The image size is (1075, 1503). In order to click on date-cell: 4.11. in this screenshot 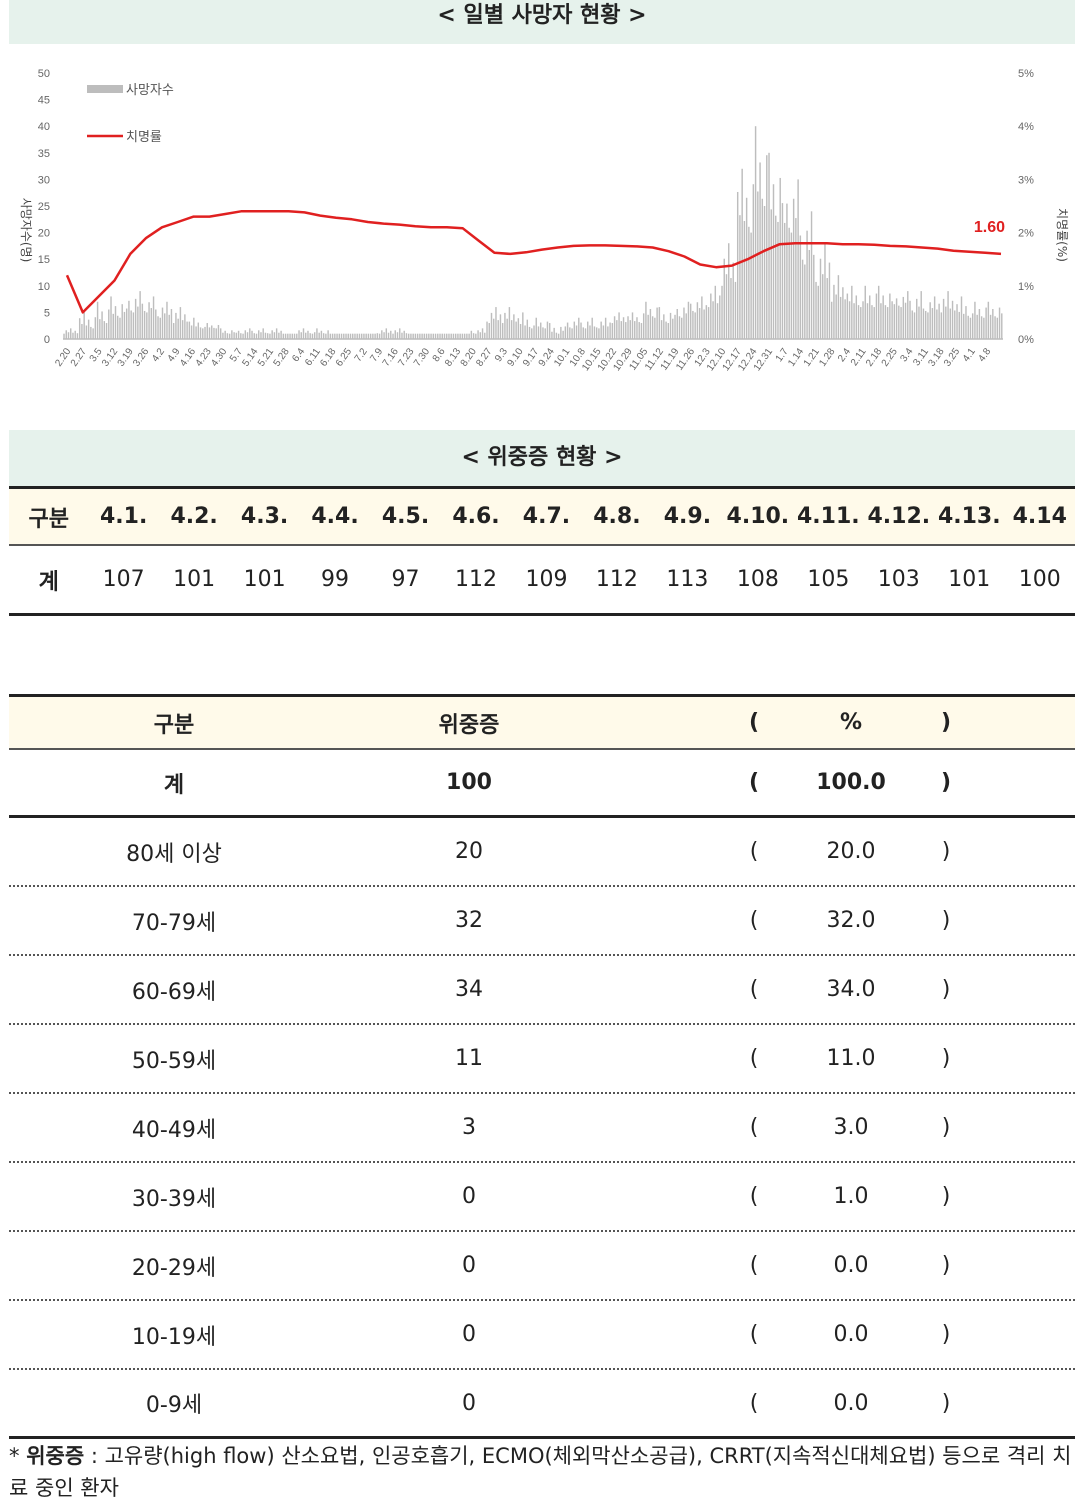, I will do `click(828, 516)`.